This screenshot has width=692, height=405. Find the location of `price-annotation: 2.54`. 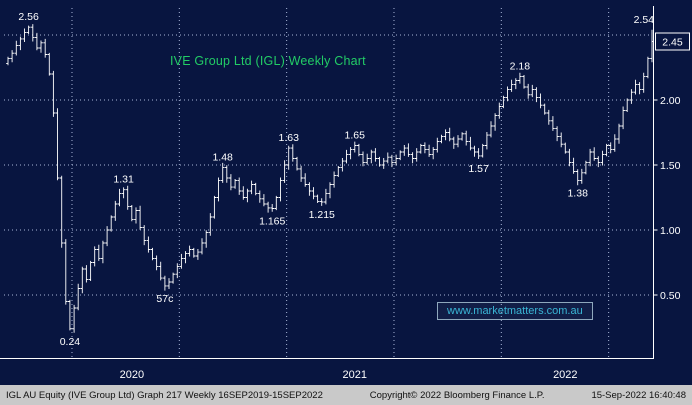

price-annotation: 2.54 is located at coordinates (644, 20).